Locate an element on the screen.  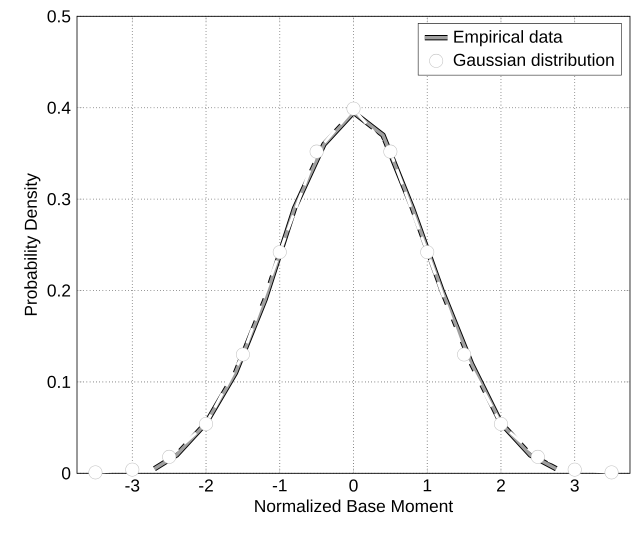
x-tick-label: 3 is located at coordinates (574, 485).